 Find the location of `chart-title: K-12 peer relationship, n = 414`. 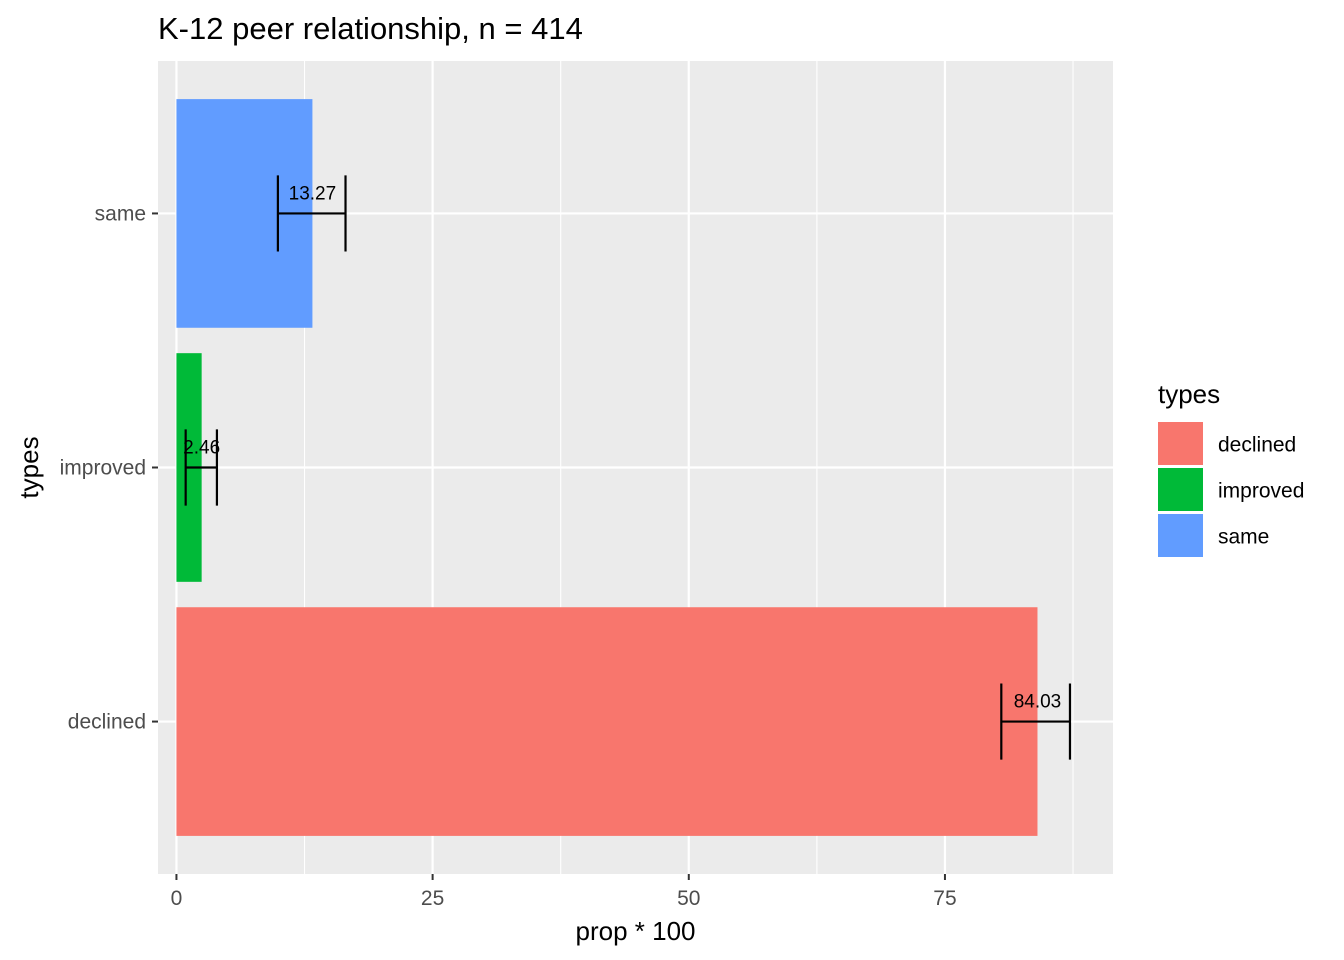

chart-title: K-12 peer relationship, n = 414 is located at coordinates (370, 28).